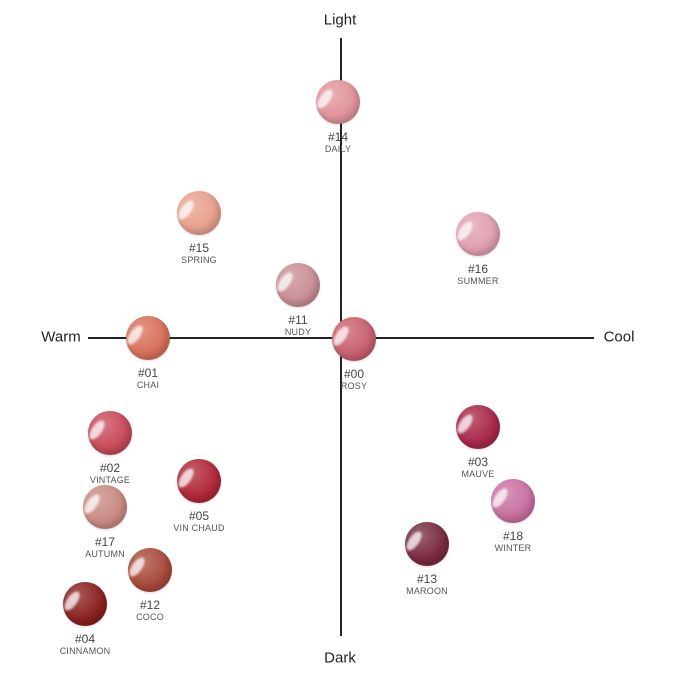  I want to click on shade-name: WINTER, so click(513, 548).